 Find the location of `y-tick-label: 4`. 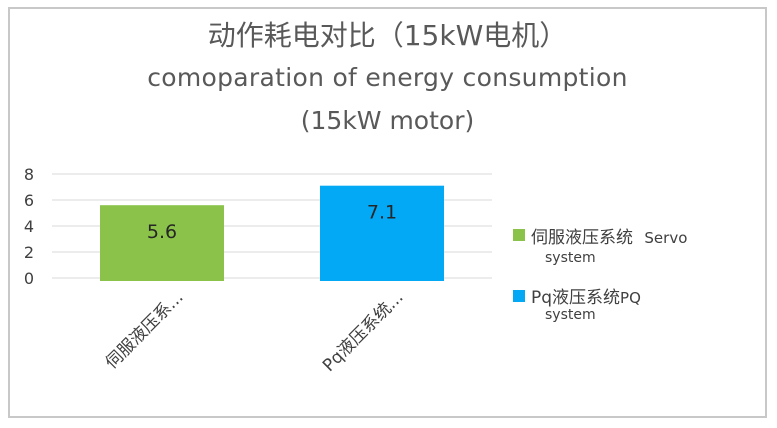

y-tick-label: 4 is located at coordinates (29, 226).